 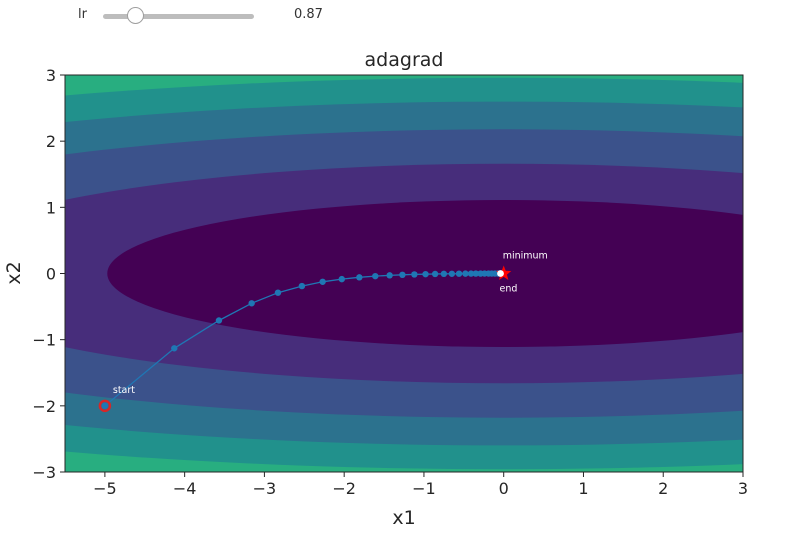 What do you see at coordinates (51, 274) in the screenshot?
I see `y-tick-label: 0` at bounding box center [51, 274].